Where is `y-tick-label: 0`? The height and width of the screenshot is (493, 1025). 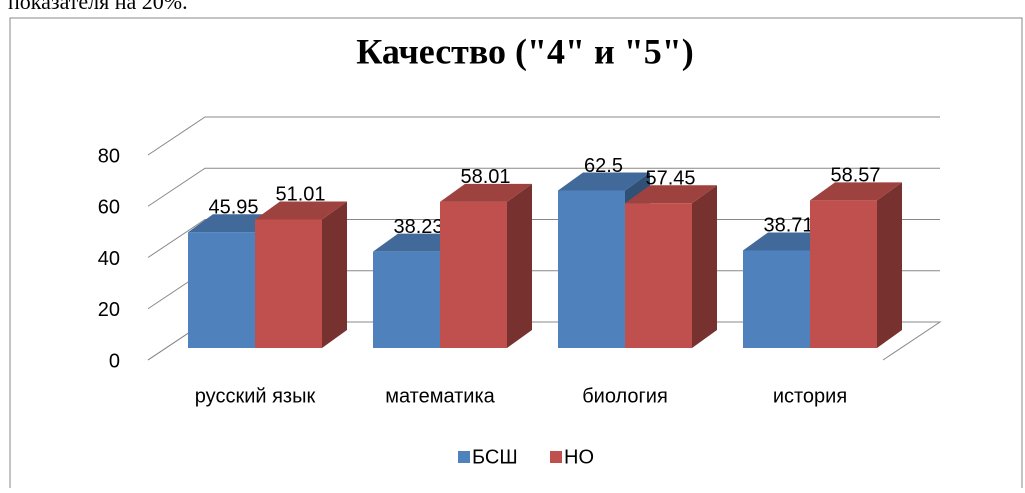
y-tick-label: 0 is located at coordinates (114, 361).